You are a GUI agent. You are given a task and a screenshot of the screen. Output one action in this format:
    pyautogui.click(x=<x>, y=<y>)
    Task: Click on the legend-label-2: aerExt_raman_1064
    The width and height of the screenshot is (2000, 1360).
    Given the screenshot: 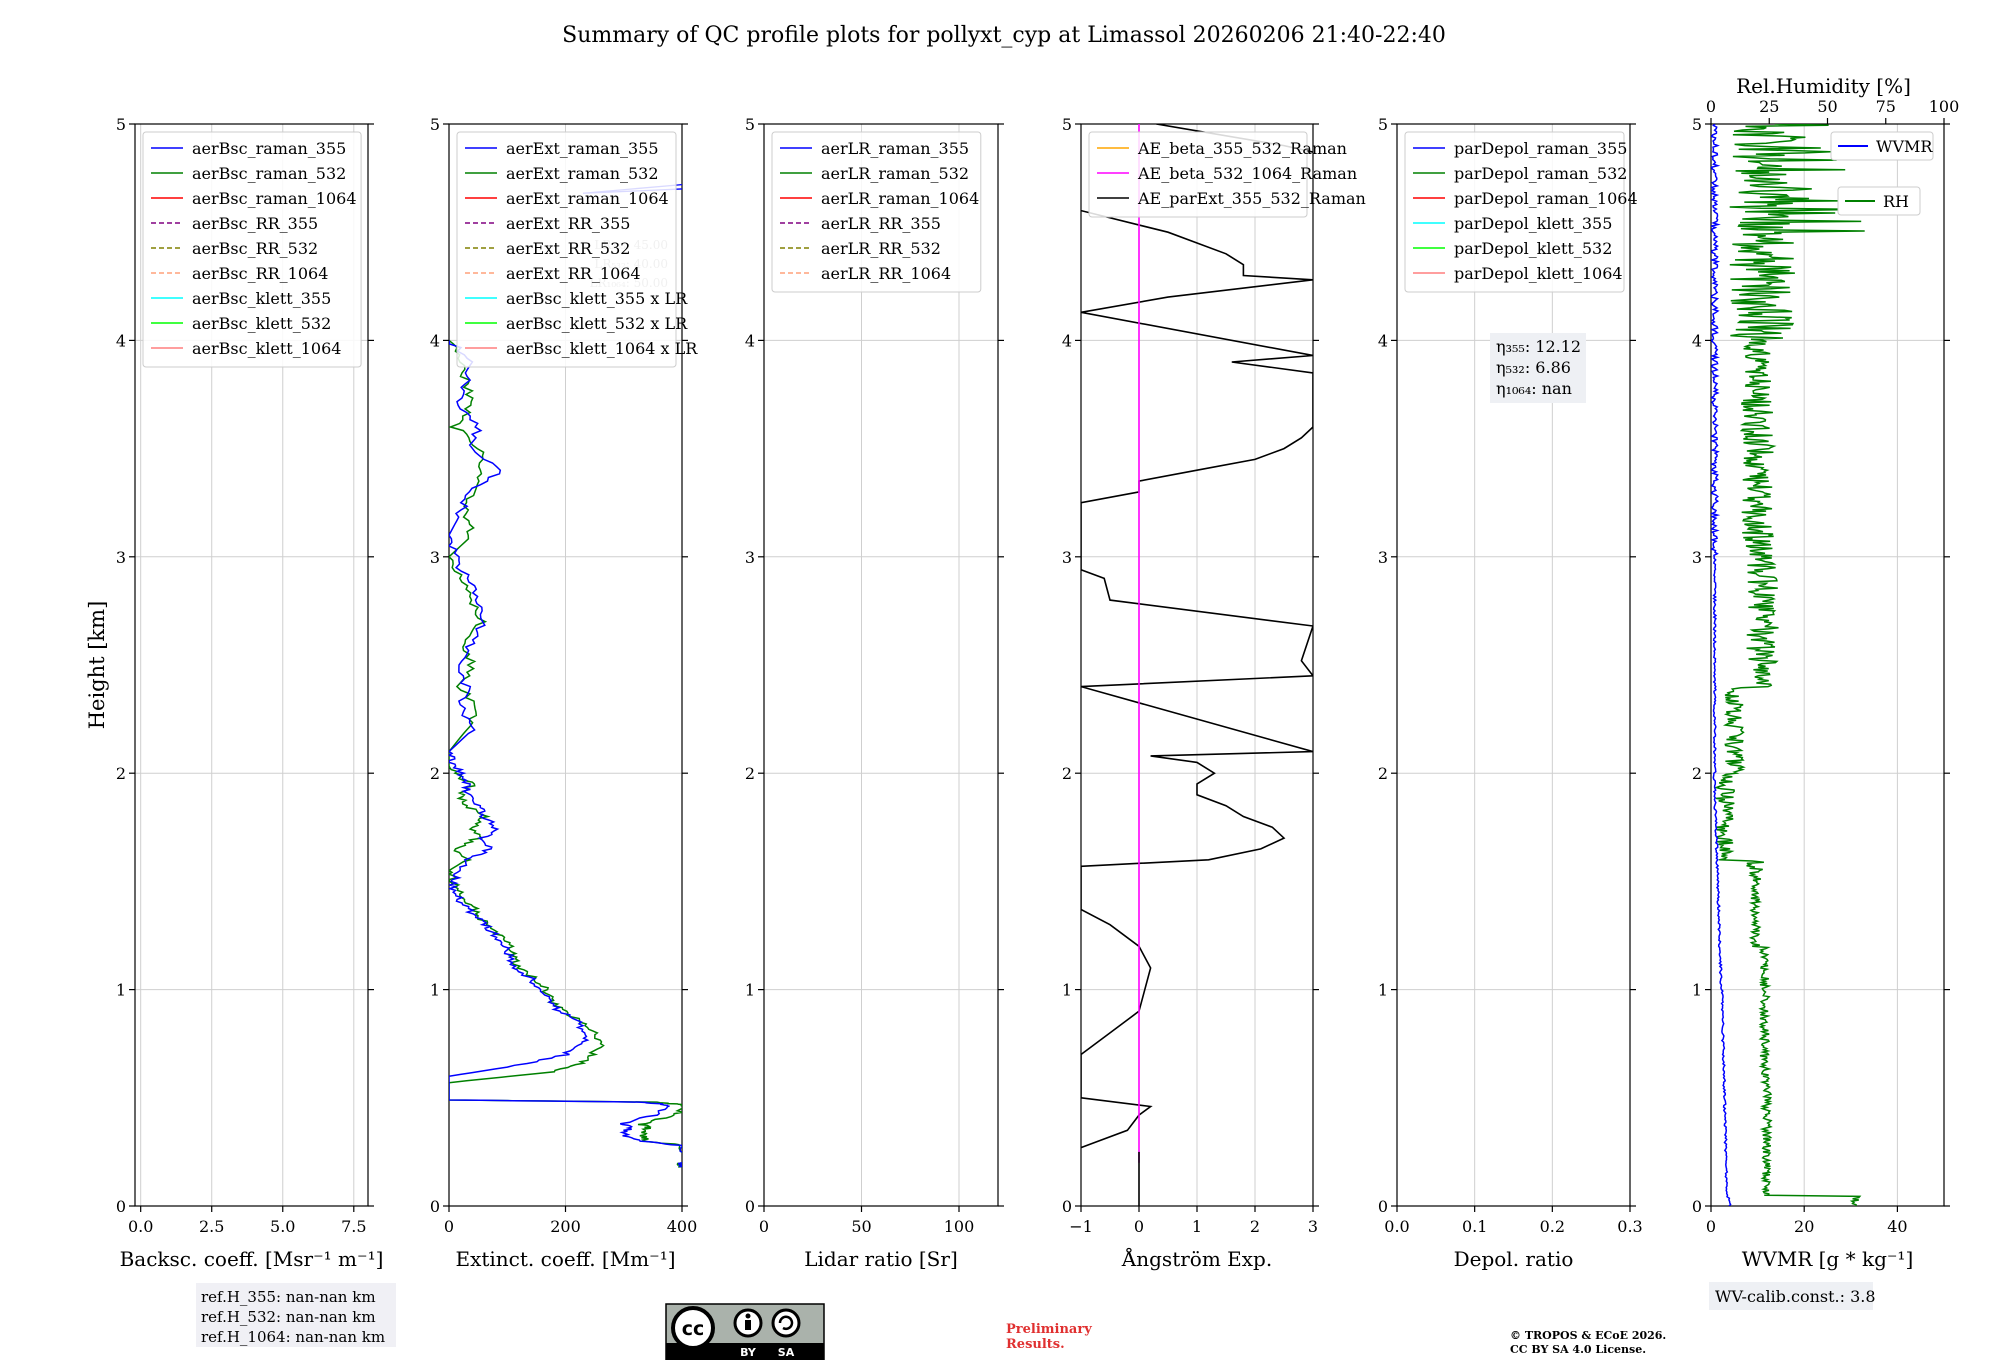 What is the action you would take?
    pyautogui.click(x=587, y=198)
    